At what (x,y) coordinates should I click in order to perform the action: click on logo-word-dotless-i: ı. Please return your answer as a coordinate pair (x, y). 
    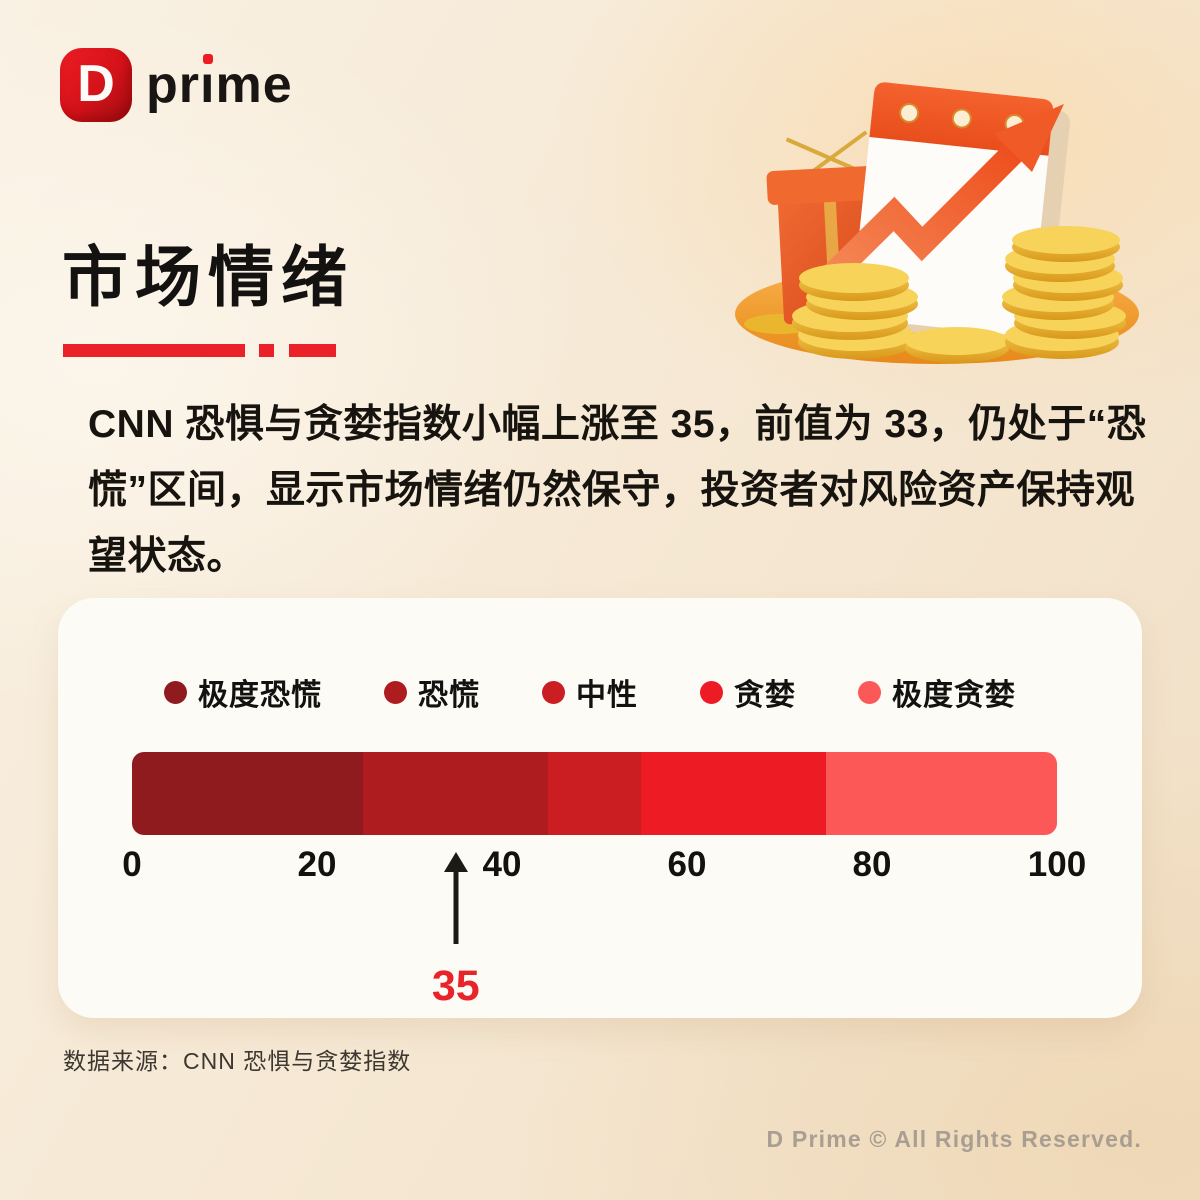
    Looking at the image, I should click on (208, 85).